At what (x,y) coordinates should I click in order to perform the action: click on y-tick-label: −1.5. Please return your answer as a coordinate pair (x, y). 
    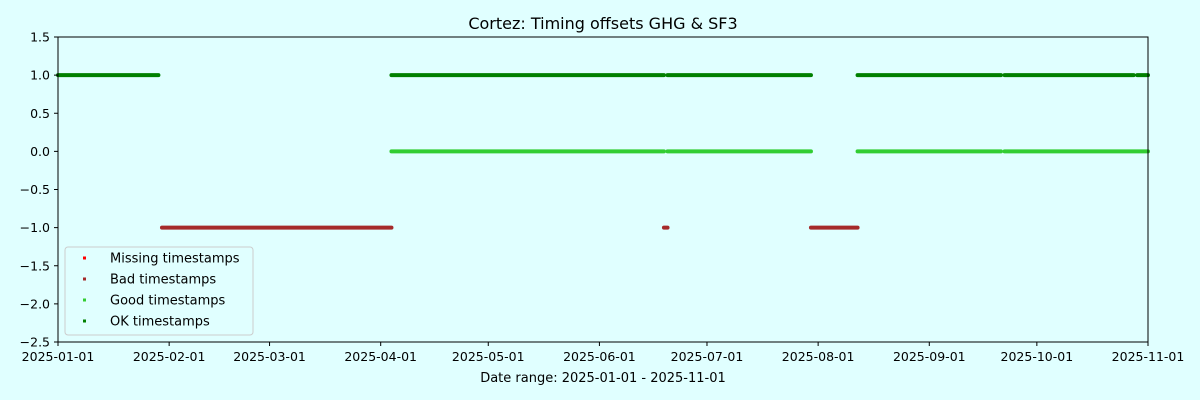
    Looking at the image, I should click on (35, 265).